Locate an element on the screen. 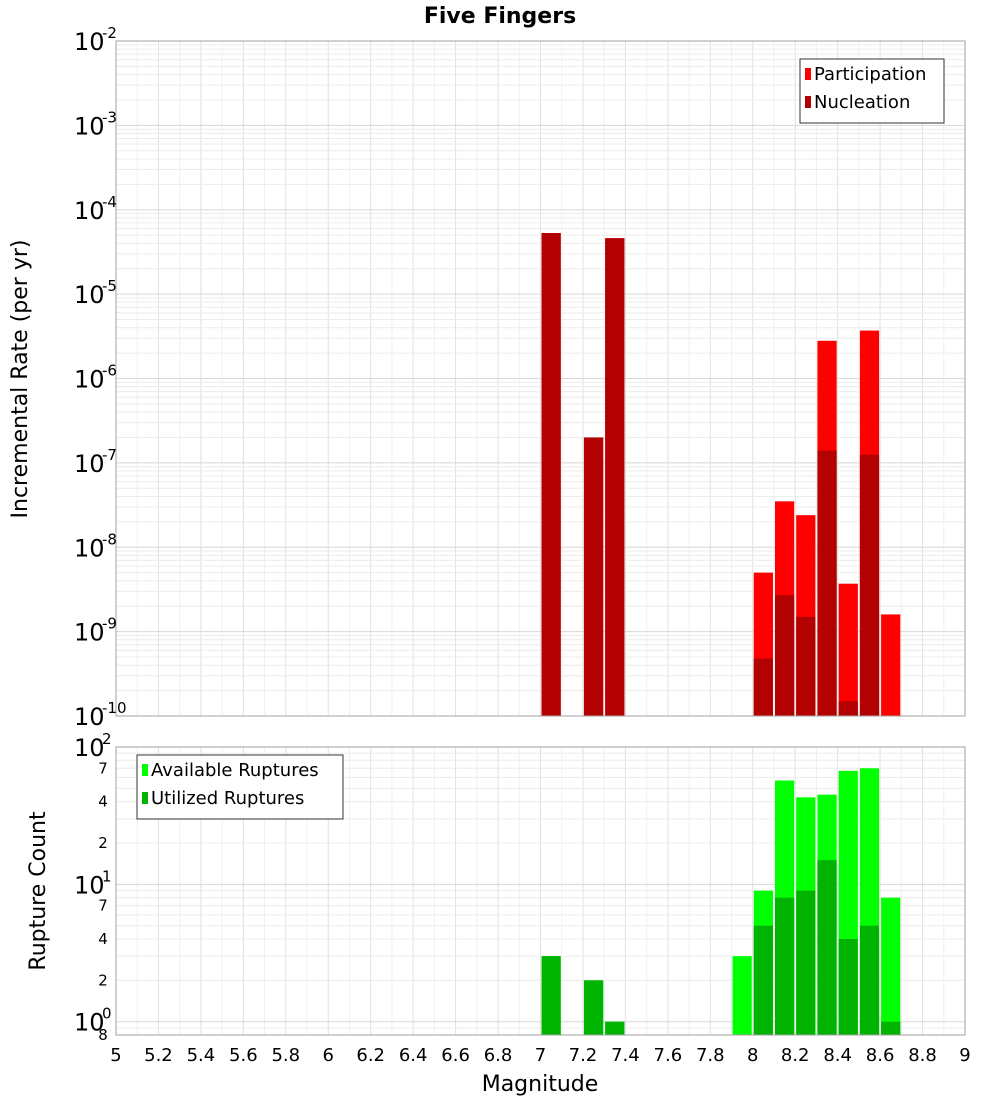 Image resolution: width=1000 pixels, height=1100 pixels. bottom-legend-label: Utilized Ruptures is located at coordinates (227, 798).